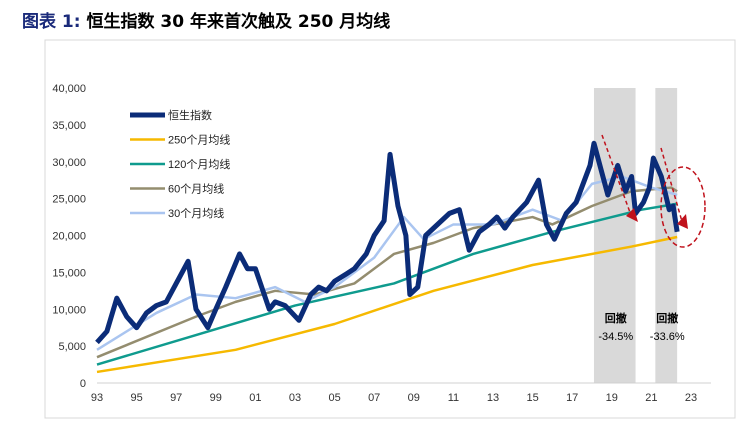 The width and height of the screenshot is (749, 422). What do you see at coordinates (69, 200) in the screenshot?
I see `y-tick-label: 25,000` at bounding box center [69, 200].